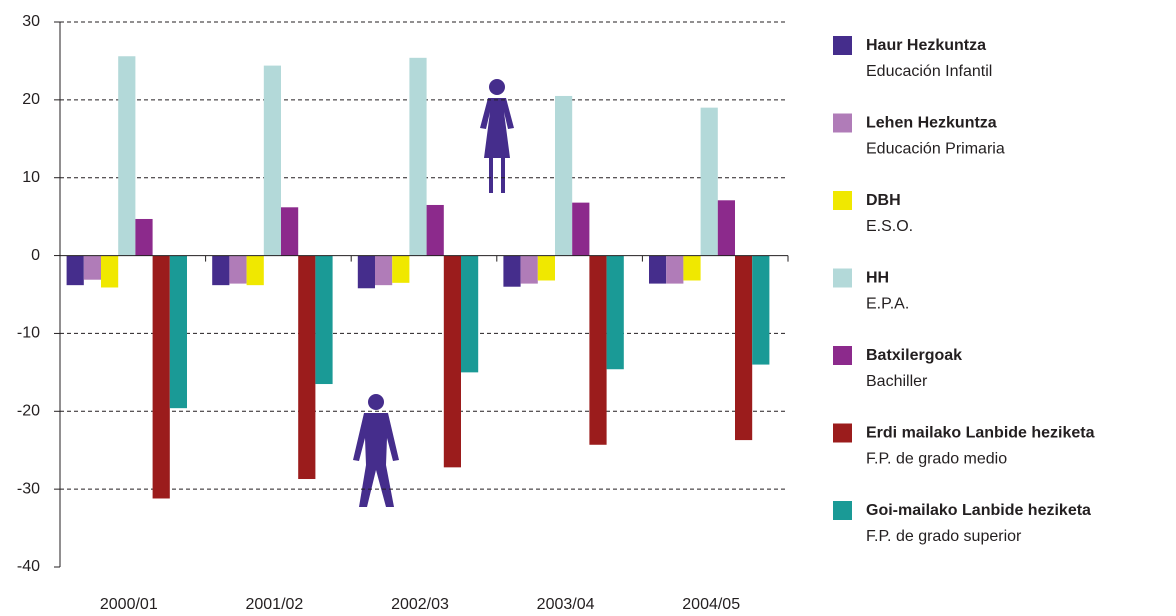 Image resolution: width=1176 pixels, height=616 pixels. What do you see at coordinates (420, 604) in the screenshot?
I see `x-tick-label: 2002/03` at bounding box center [420, 604].